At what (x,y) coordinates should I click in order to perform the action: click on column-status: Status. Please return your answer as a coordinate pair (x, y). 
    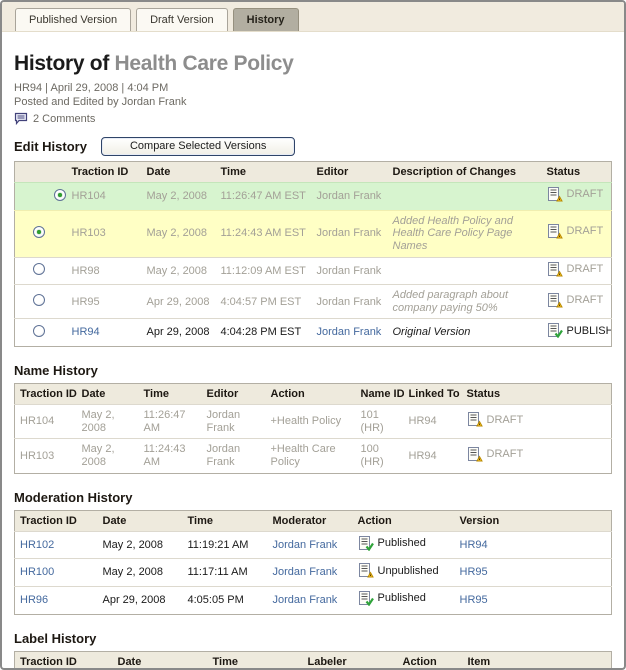
    Looking at the image, I should click on (536, 394).